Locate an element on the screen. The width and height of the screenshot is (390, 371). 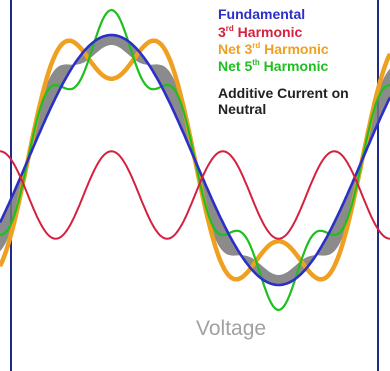
legend-additive-line1: Additive Current on is located at coordinates (283, 93).